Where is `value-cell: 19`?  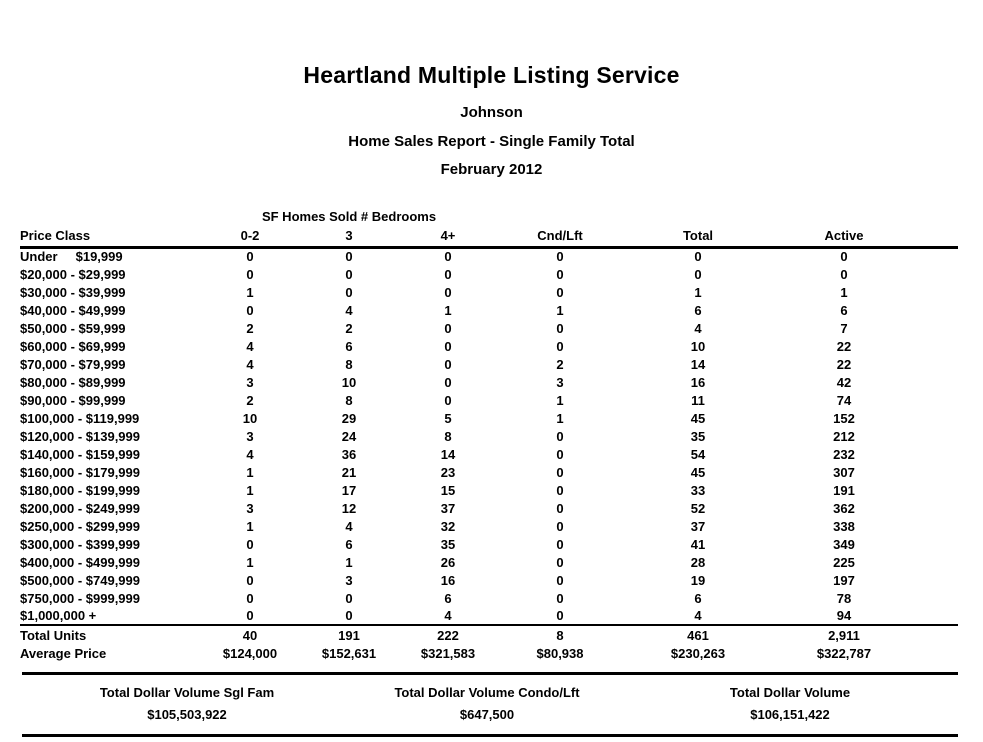
value-cell: 19 is located at coordinates (698, 580).